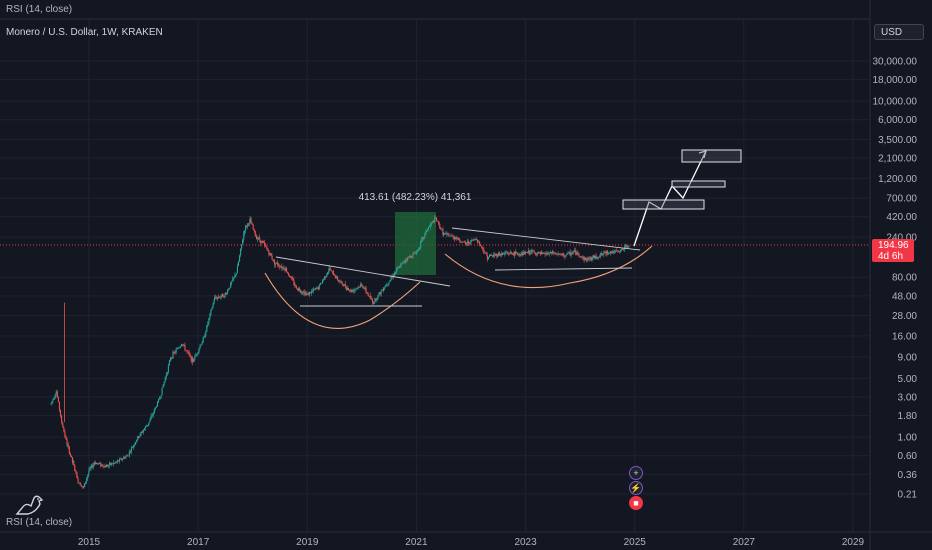  What do you see at coordinates (84, 32) in the screenshot?
I see `symbol-title: Monero / U.S. Dollar, 1W, KRAKEN` at bounding box center [84, 32].